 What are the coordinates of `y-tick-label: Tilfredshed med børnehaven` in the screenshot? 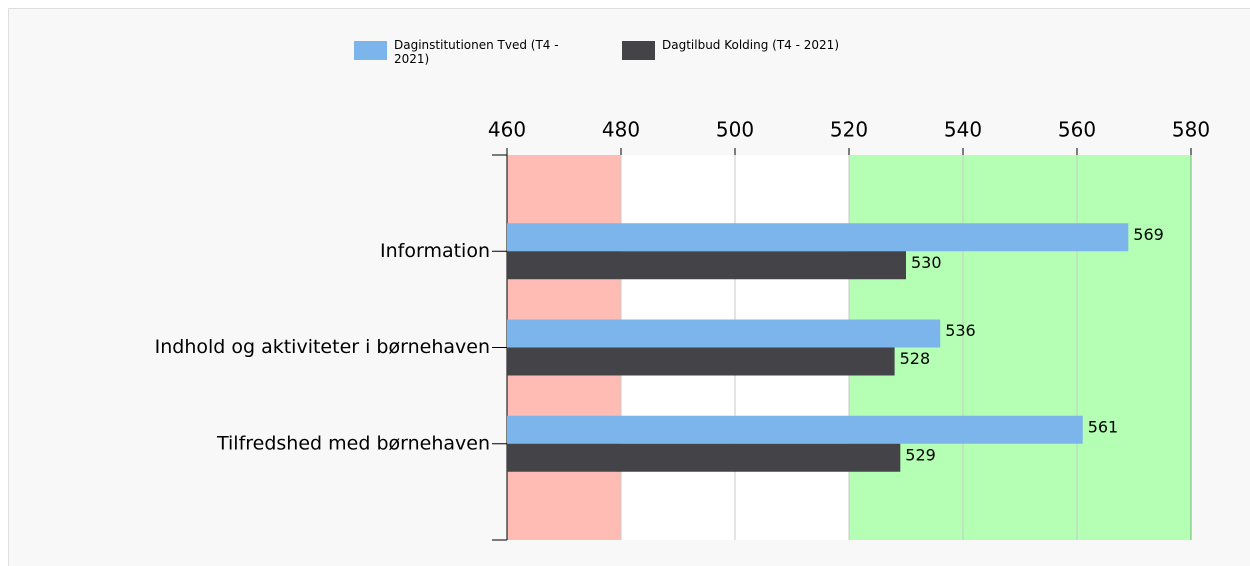 It's located at (353, 443).